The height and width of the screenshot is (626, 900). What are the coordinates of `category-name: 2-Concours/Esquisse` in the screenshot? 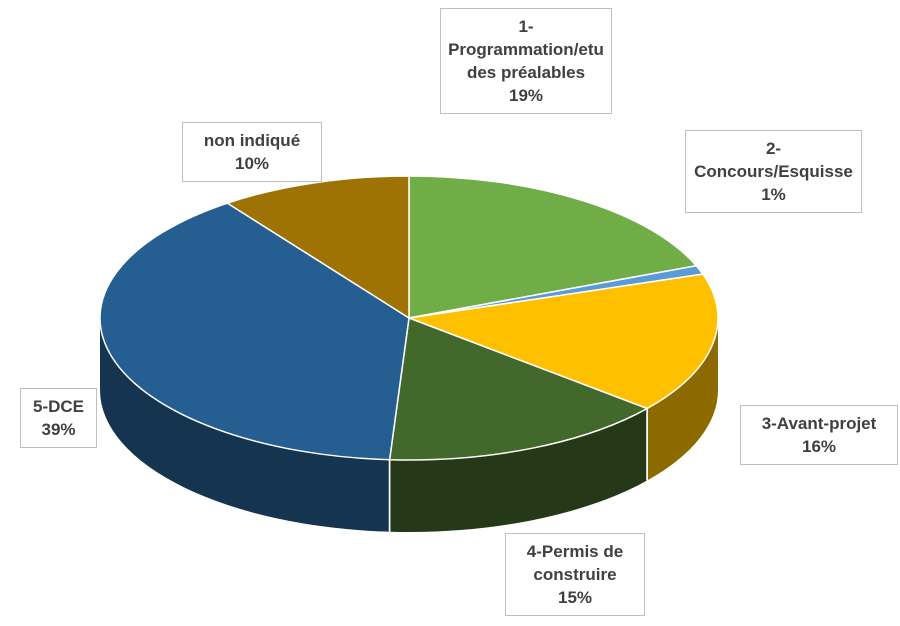 It's located at (773, 160).